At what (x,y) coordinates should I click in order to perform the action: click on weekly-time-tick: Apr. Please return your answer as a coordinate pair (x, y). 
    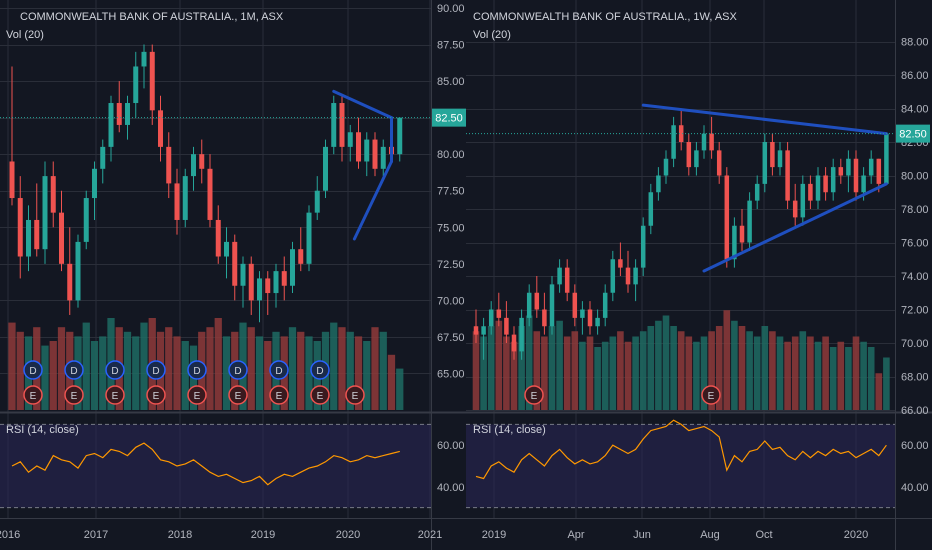
    Looking at the image, I should click on (575, 535).